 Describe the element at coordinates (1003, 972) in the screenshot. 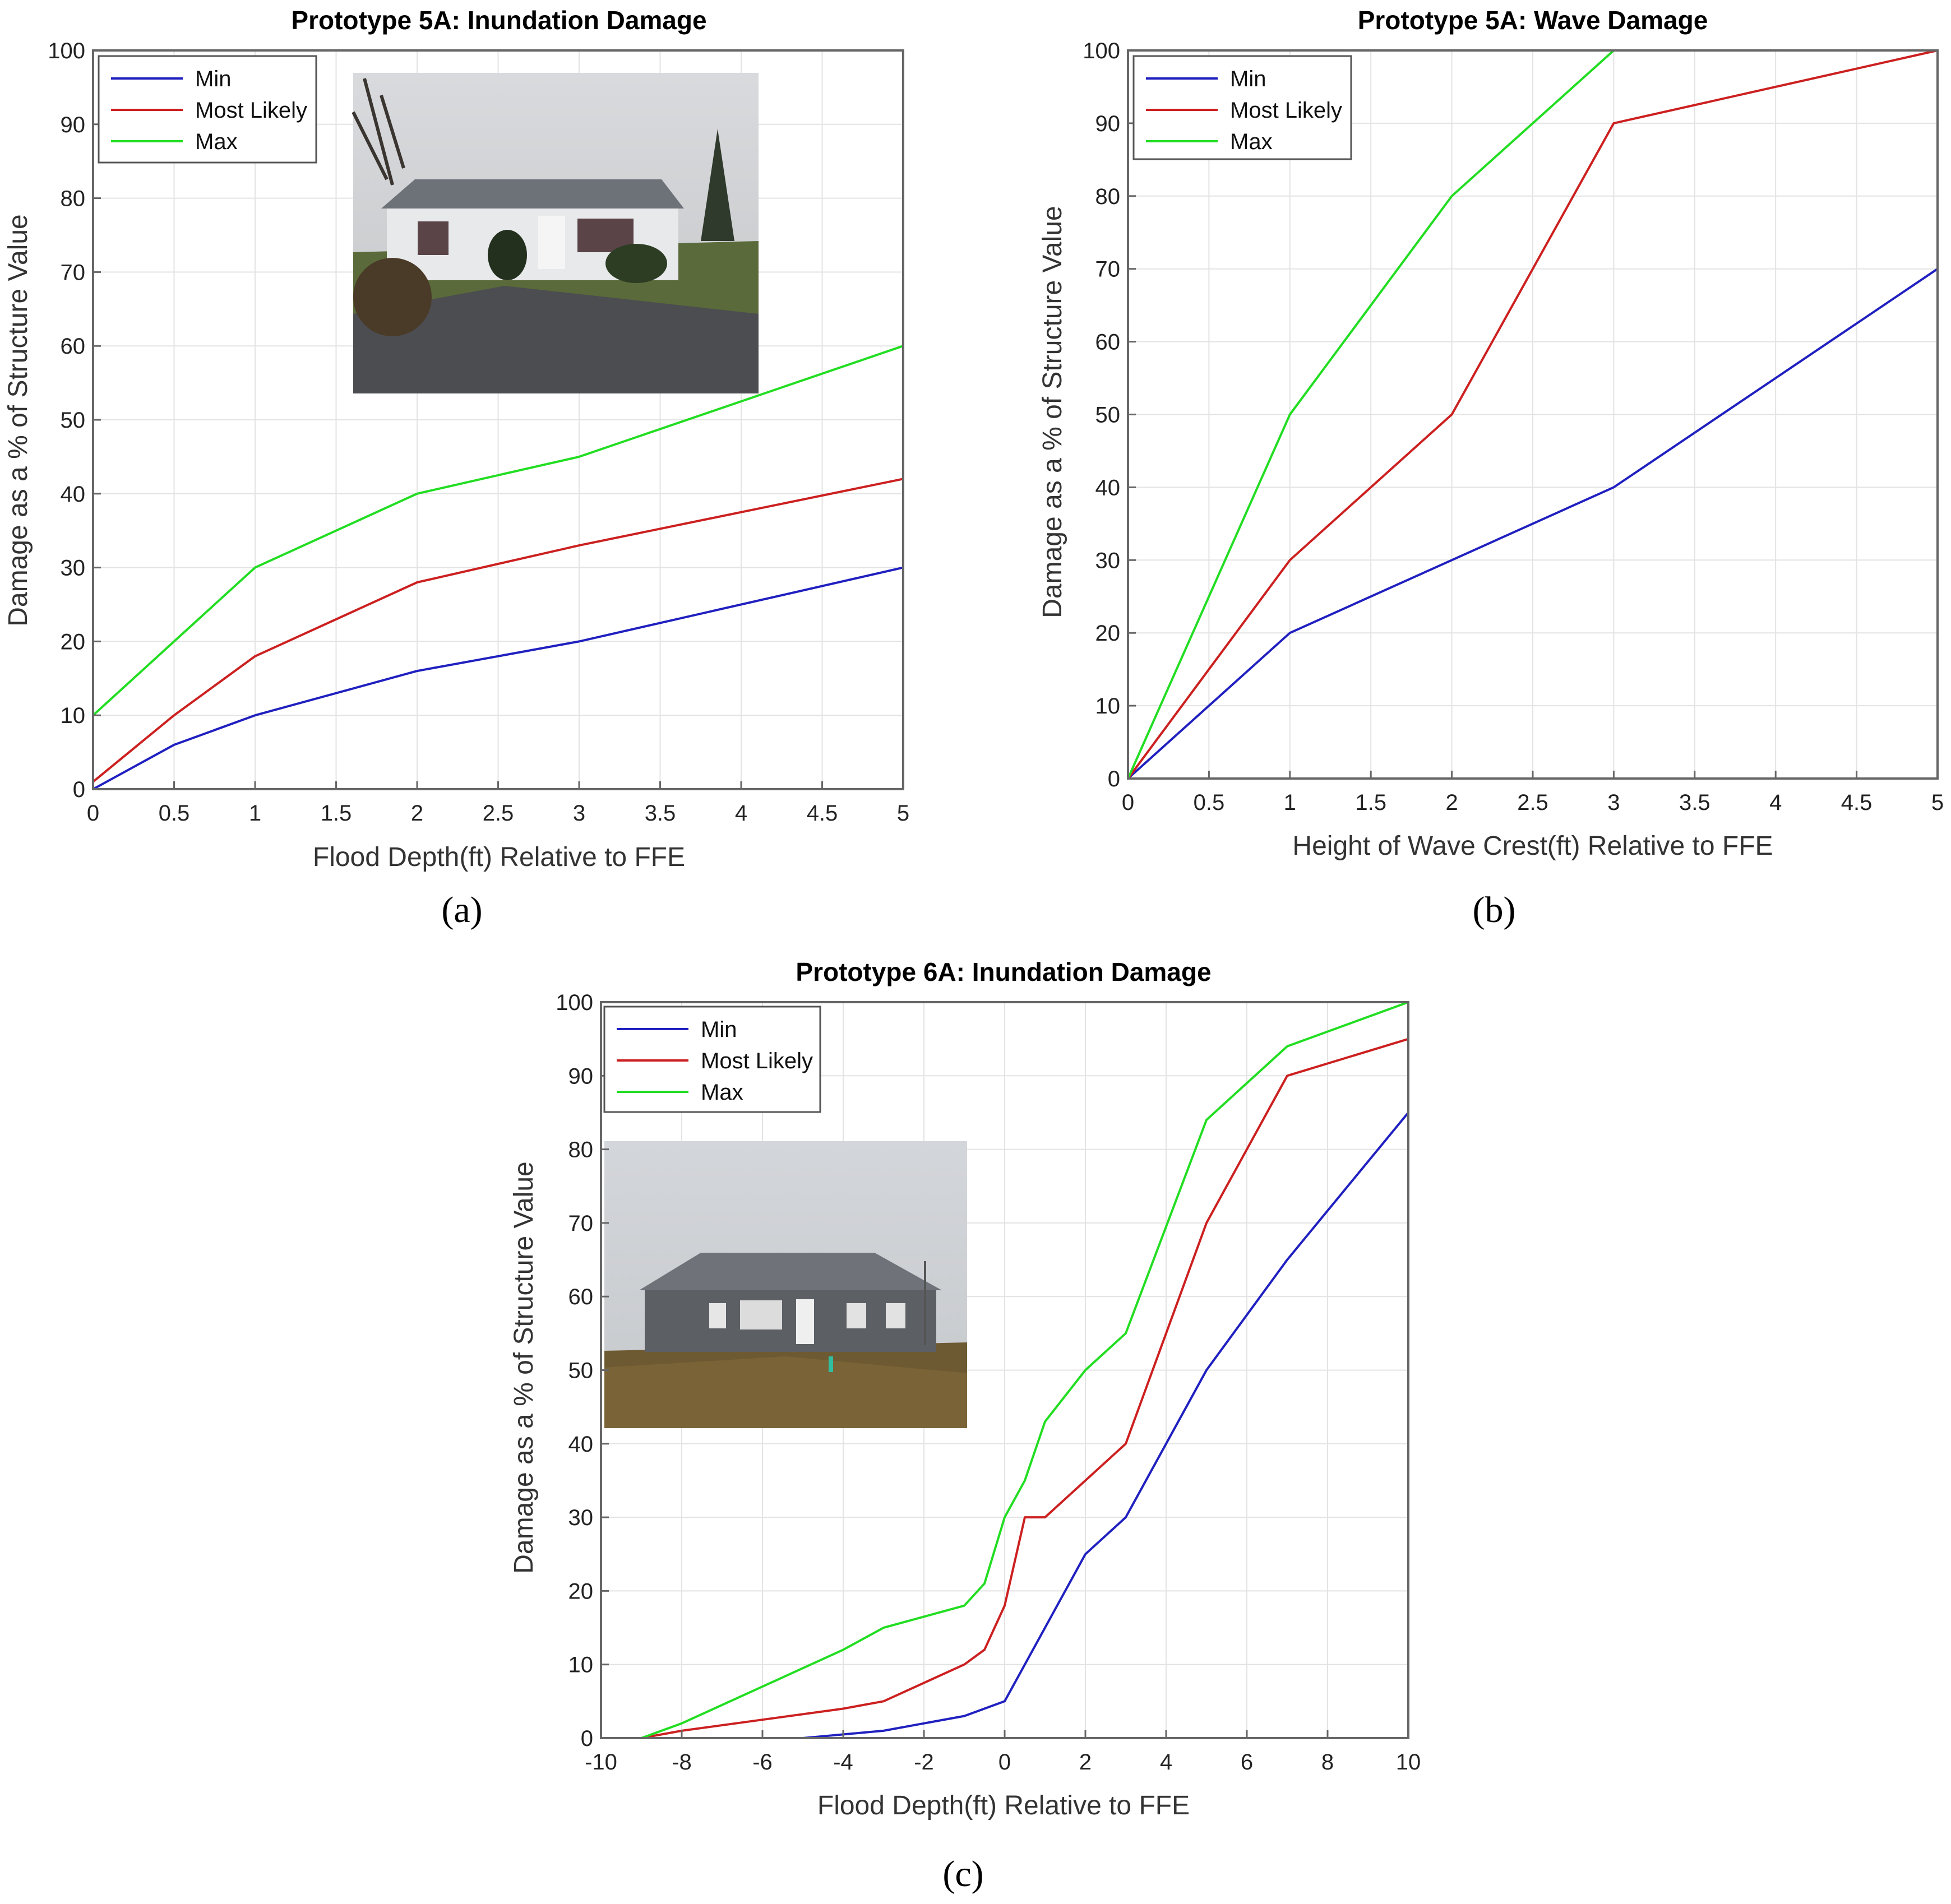

I see `chart-title: Prototype 6A: Inundation Damage` at that location.